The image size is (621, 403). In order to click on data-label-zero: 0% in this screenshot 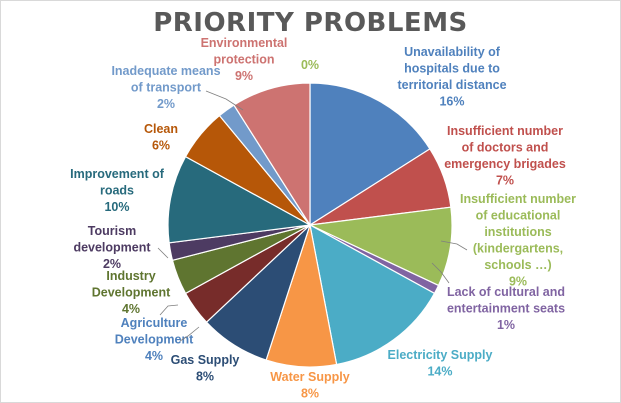, I will do `click(310, 65)`.